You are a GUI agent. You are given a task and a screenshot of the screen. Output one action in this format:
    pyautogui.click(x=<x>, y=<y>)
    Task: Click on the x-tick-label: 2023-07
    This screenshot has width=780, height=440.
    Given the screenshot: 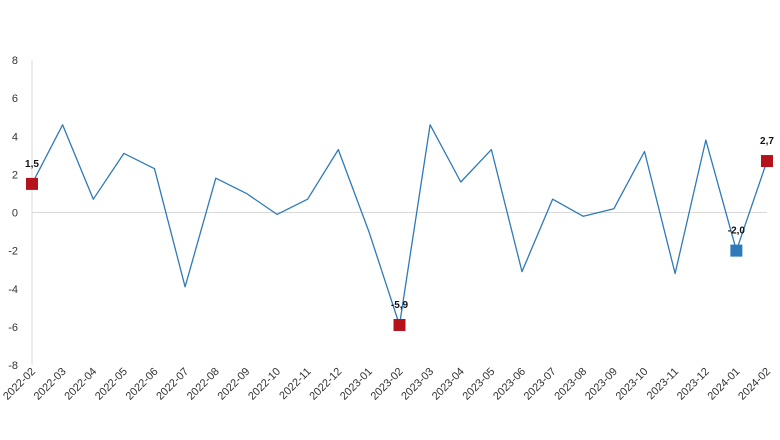 What is the action you would take?
    pyautogui.click(x=540, y=384)
    